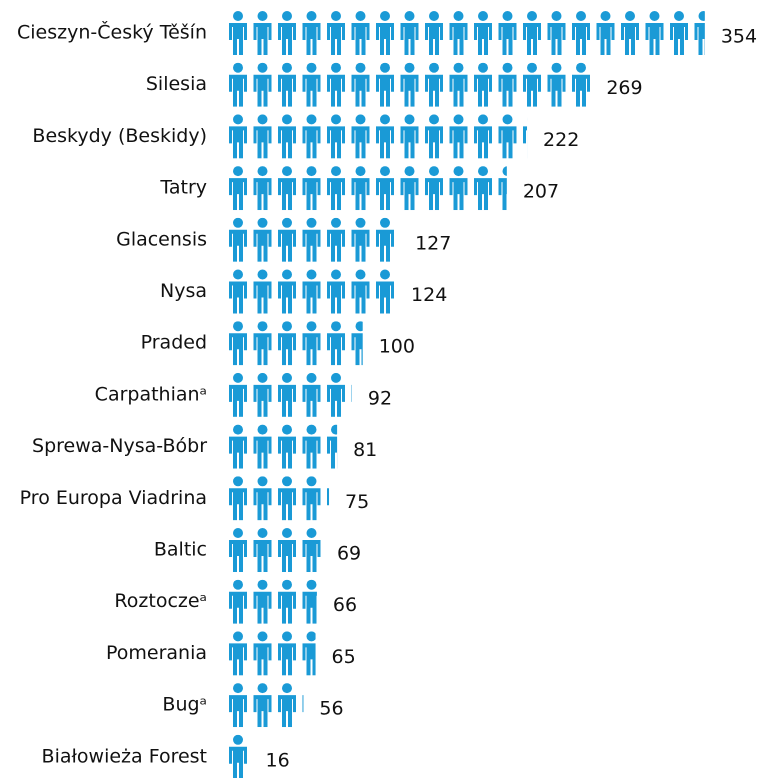 Image resolution: width=765 pixels, height=778 pixels. I want to click on value-label: 66, so click(345, 605).